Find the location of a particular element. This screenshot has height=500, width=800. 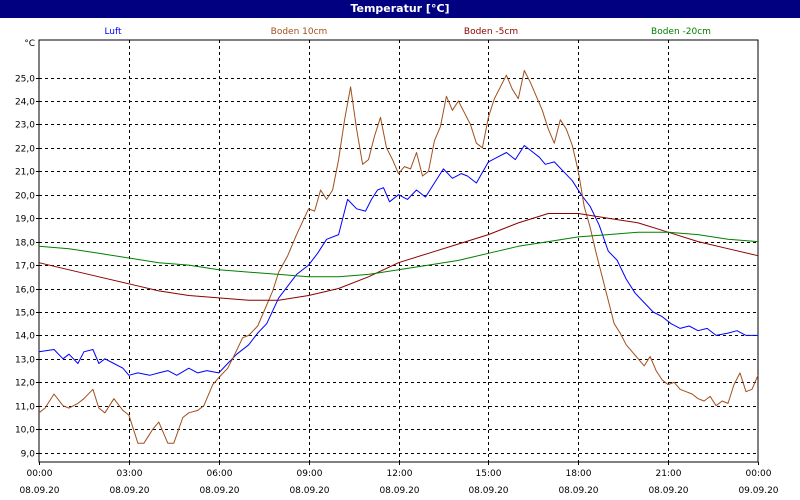

x-tick-label-time: 18:00 is located at coordinates (579, 474).